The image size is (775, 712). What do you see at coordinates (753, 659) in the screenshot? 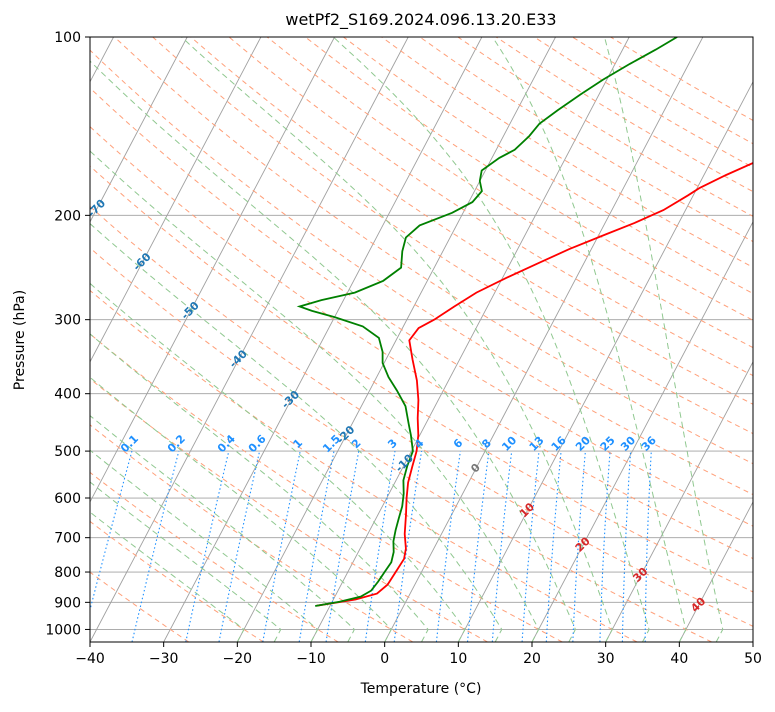
I see `x-tick-label: 50` at bounding box center [753, 659].